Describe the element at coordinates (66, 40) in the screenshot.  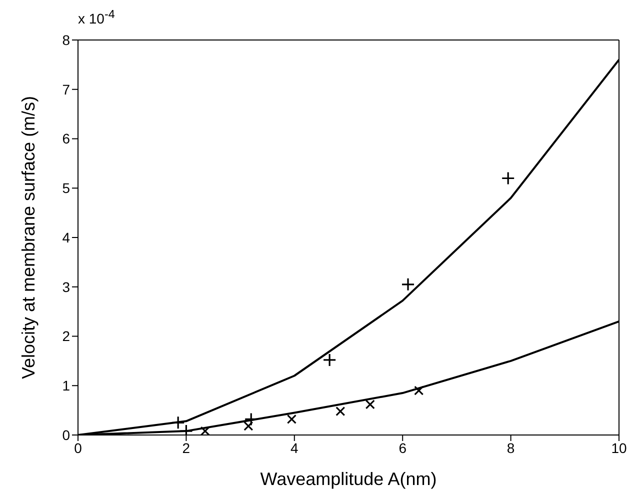
I see `y-tick-label: 8` at that location.